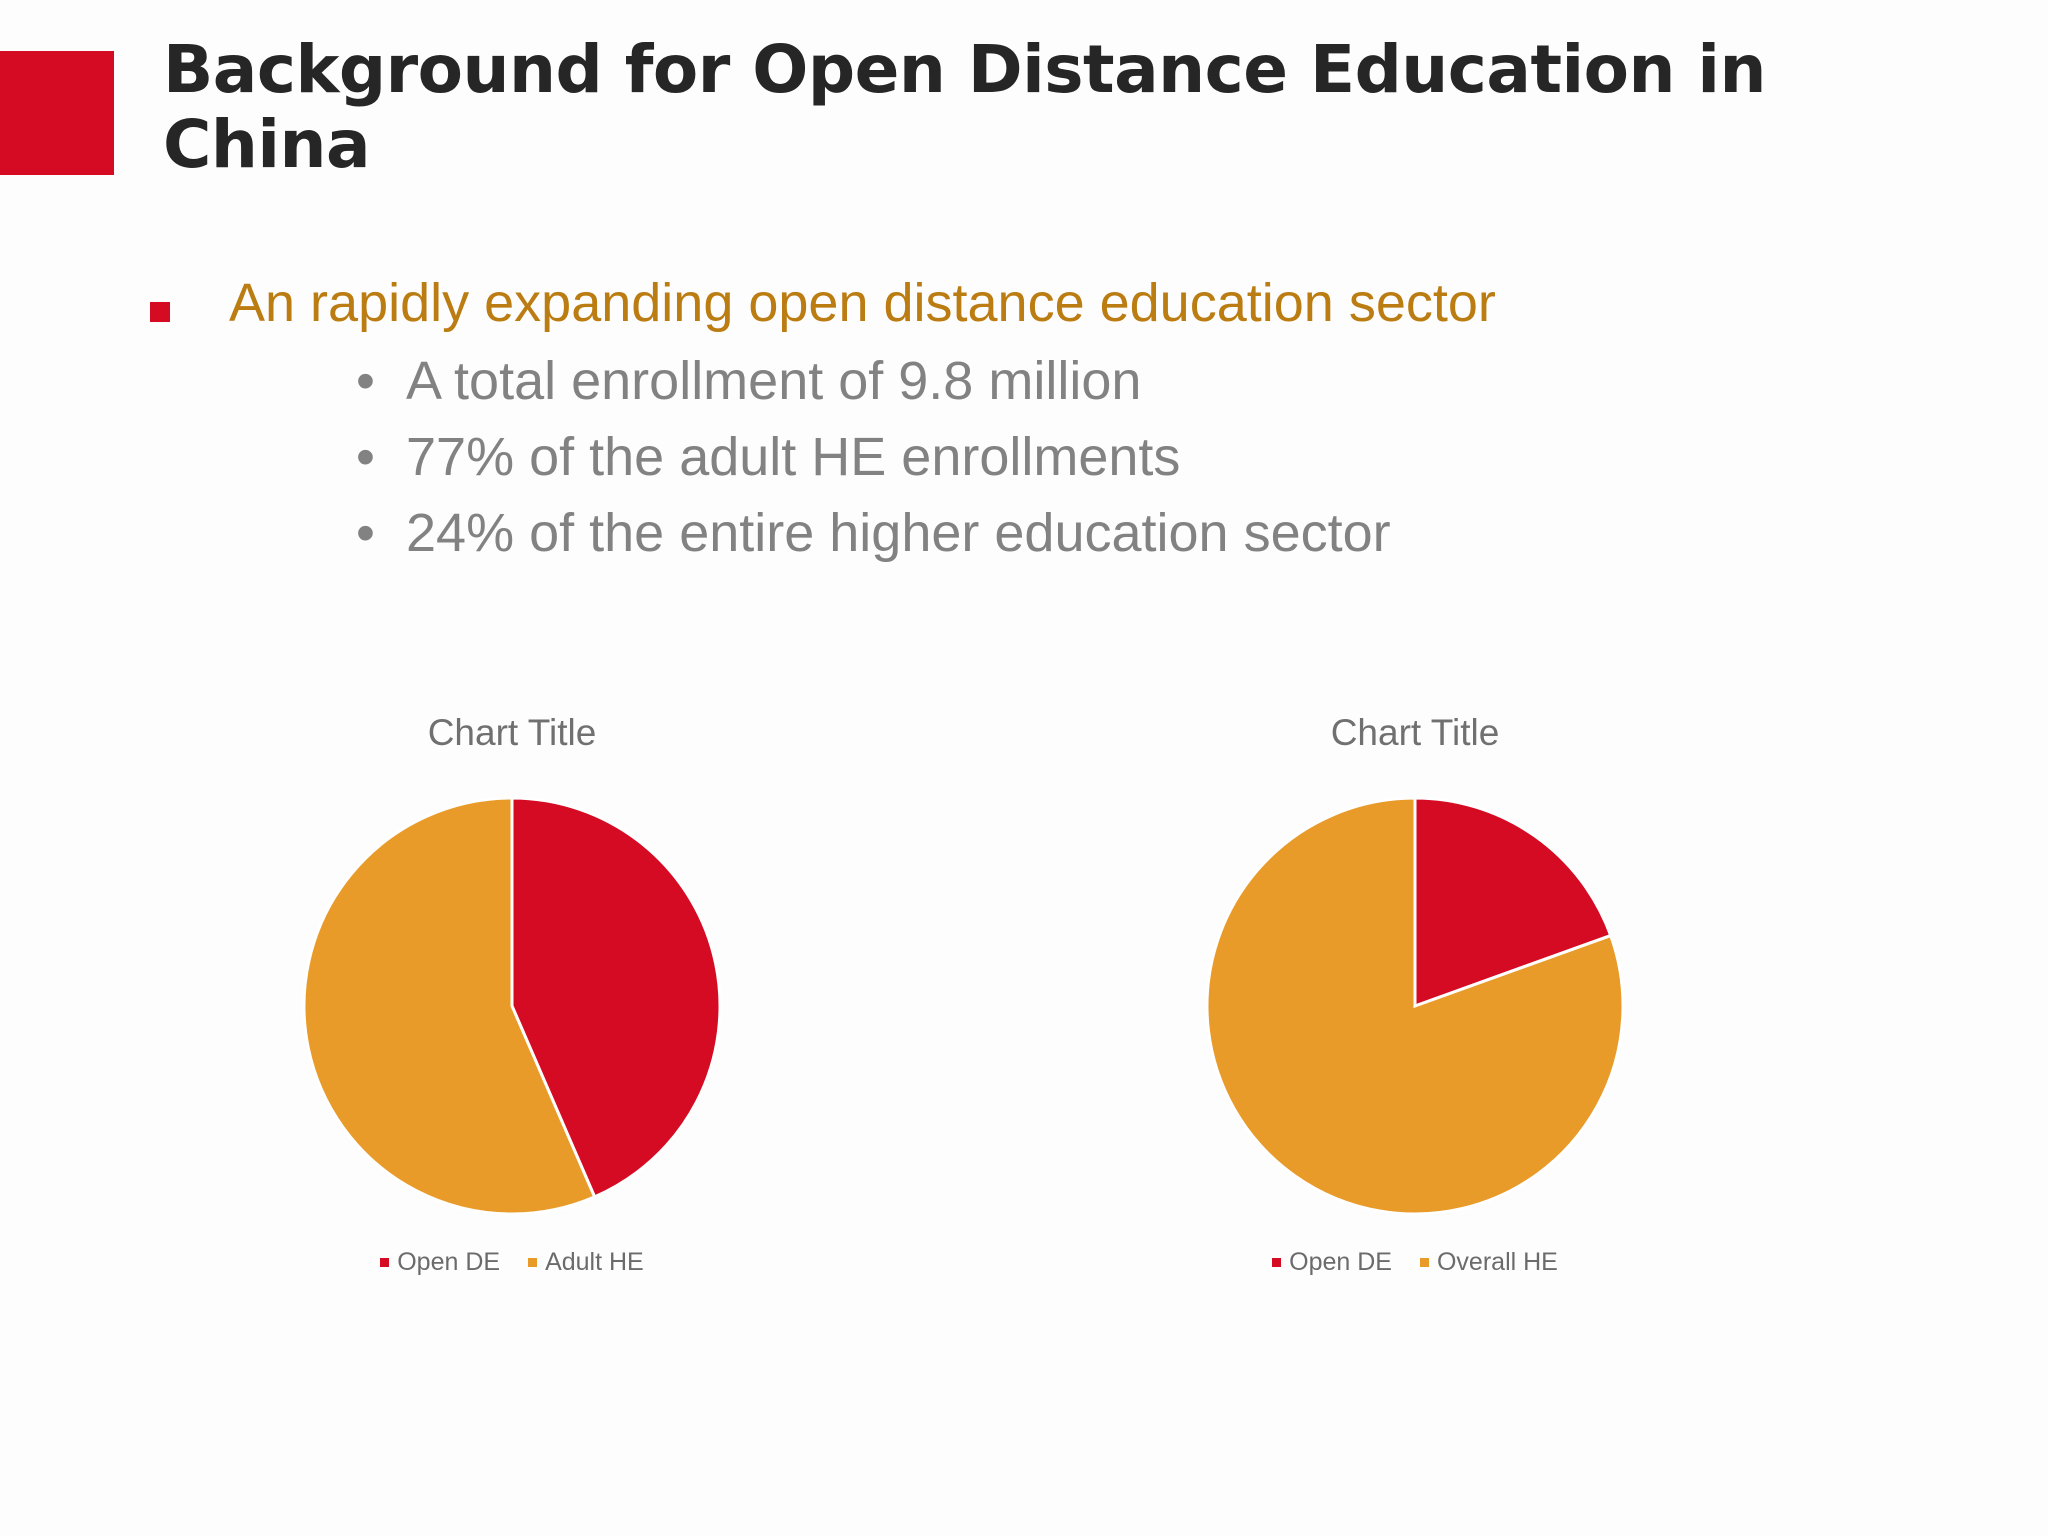 Image resolution: width=2048 pixels, height=1536 pixels. I want to click on pie-chart-2-svg, so click(1415, 1006).